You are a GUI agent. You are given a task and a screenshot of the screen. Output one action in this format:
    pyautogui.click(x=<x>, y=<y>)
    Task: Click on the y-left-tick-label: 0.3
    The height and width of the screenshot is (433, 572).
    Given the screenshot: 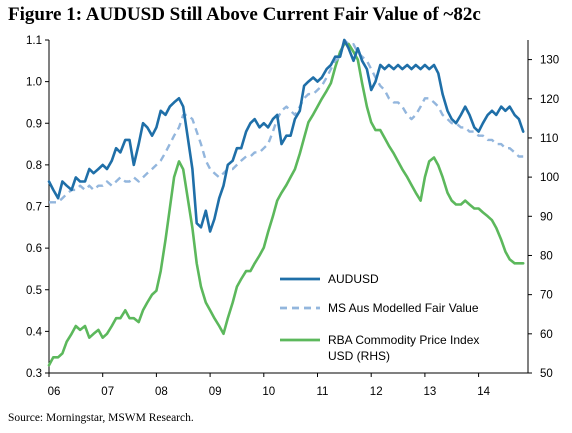 What is the action you would take?
    pyautogui.click(x=34, y=374)
    